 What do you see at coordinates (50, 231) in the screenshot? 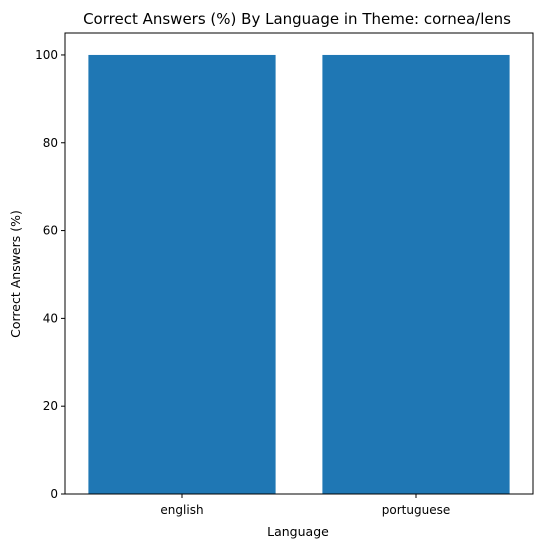
I see `y-tick-label: 60` at bounding box center [50, 231].